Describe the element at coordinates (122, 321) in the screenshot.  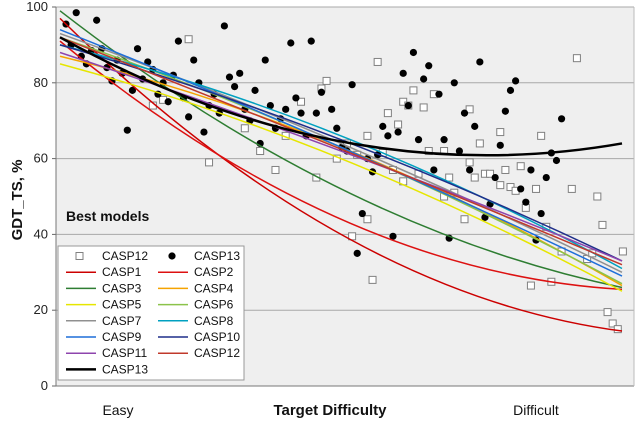
I see `legend-label: CASP7` at that location.